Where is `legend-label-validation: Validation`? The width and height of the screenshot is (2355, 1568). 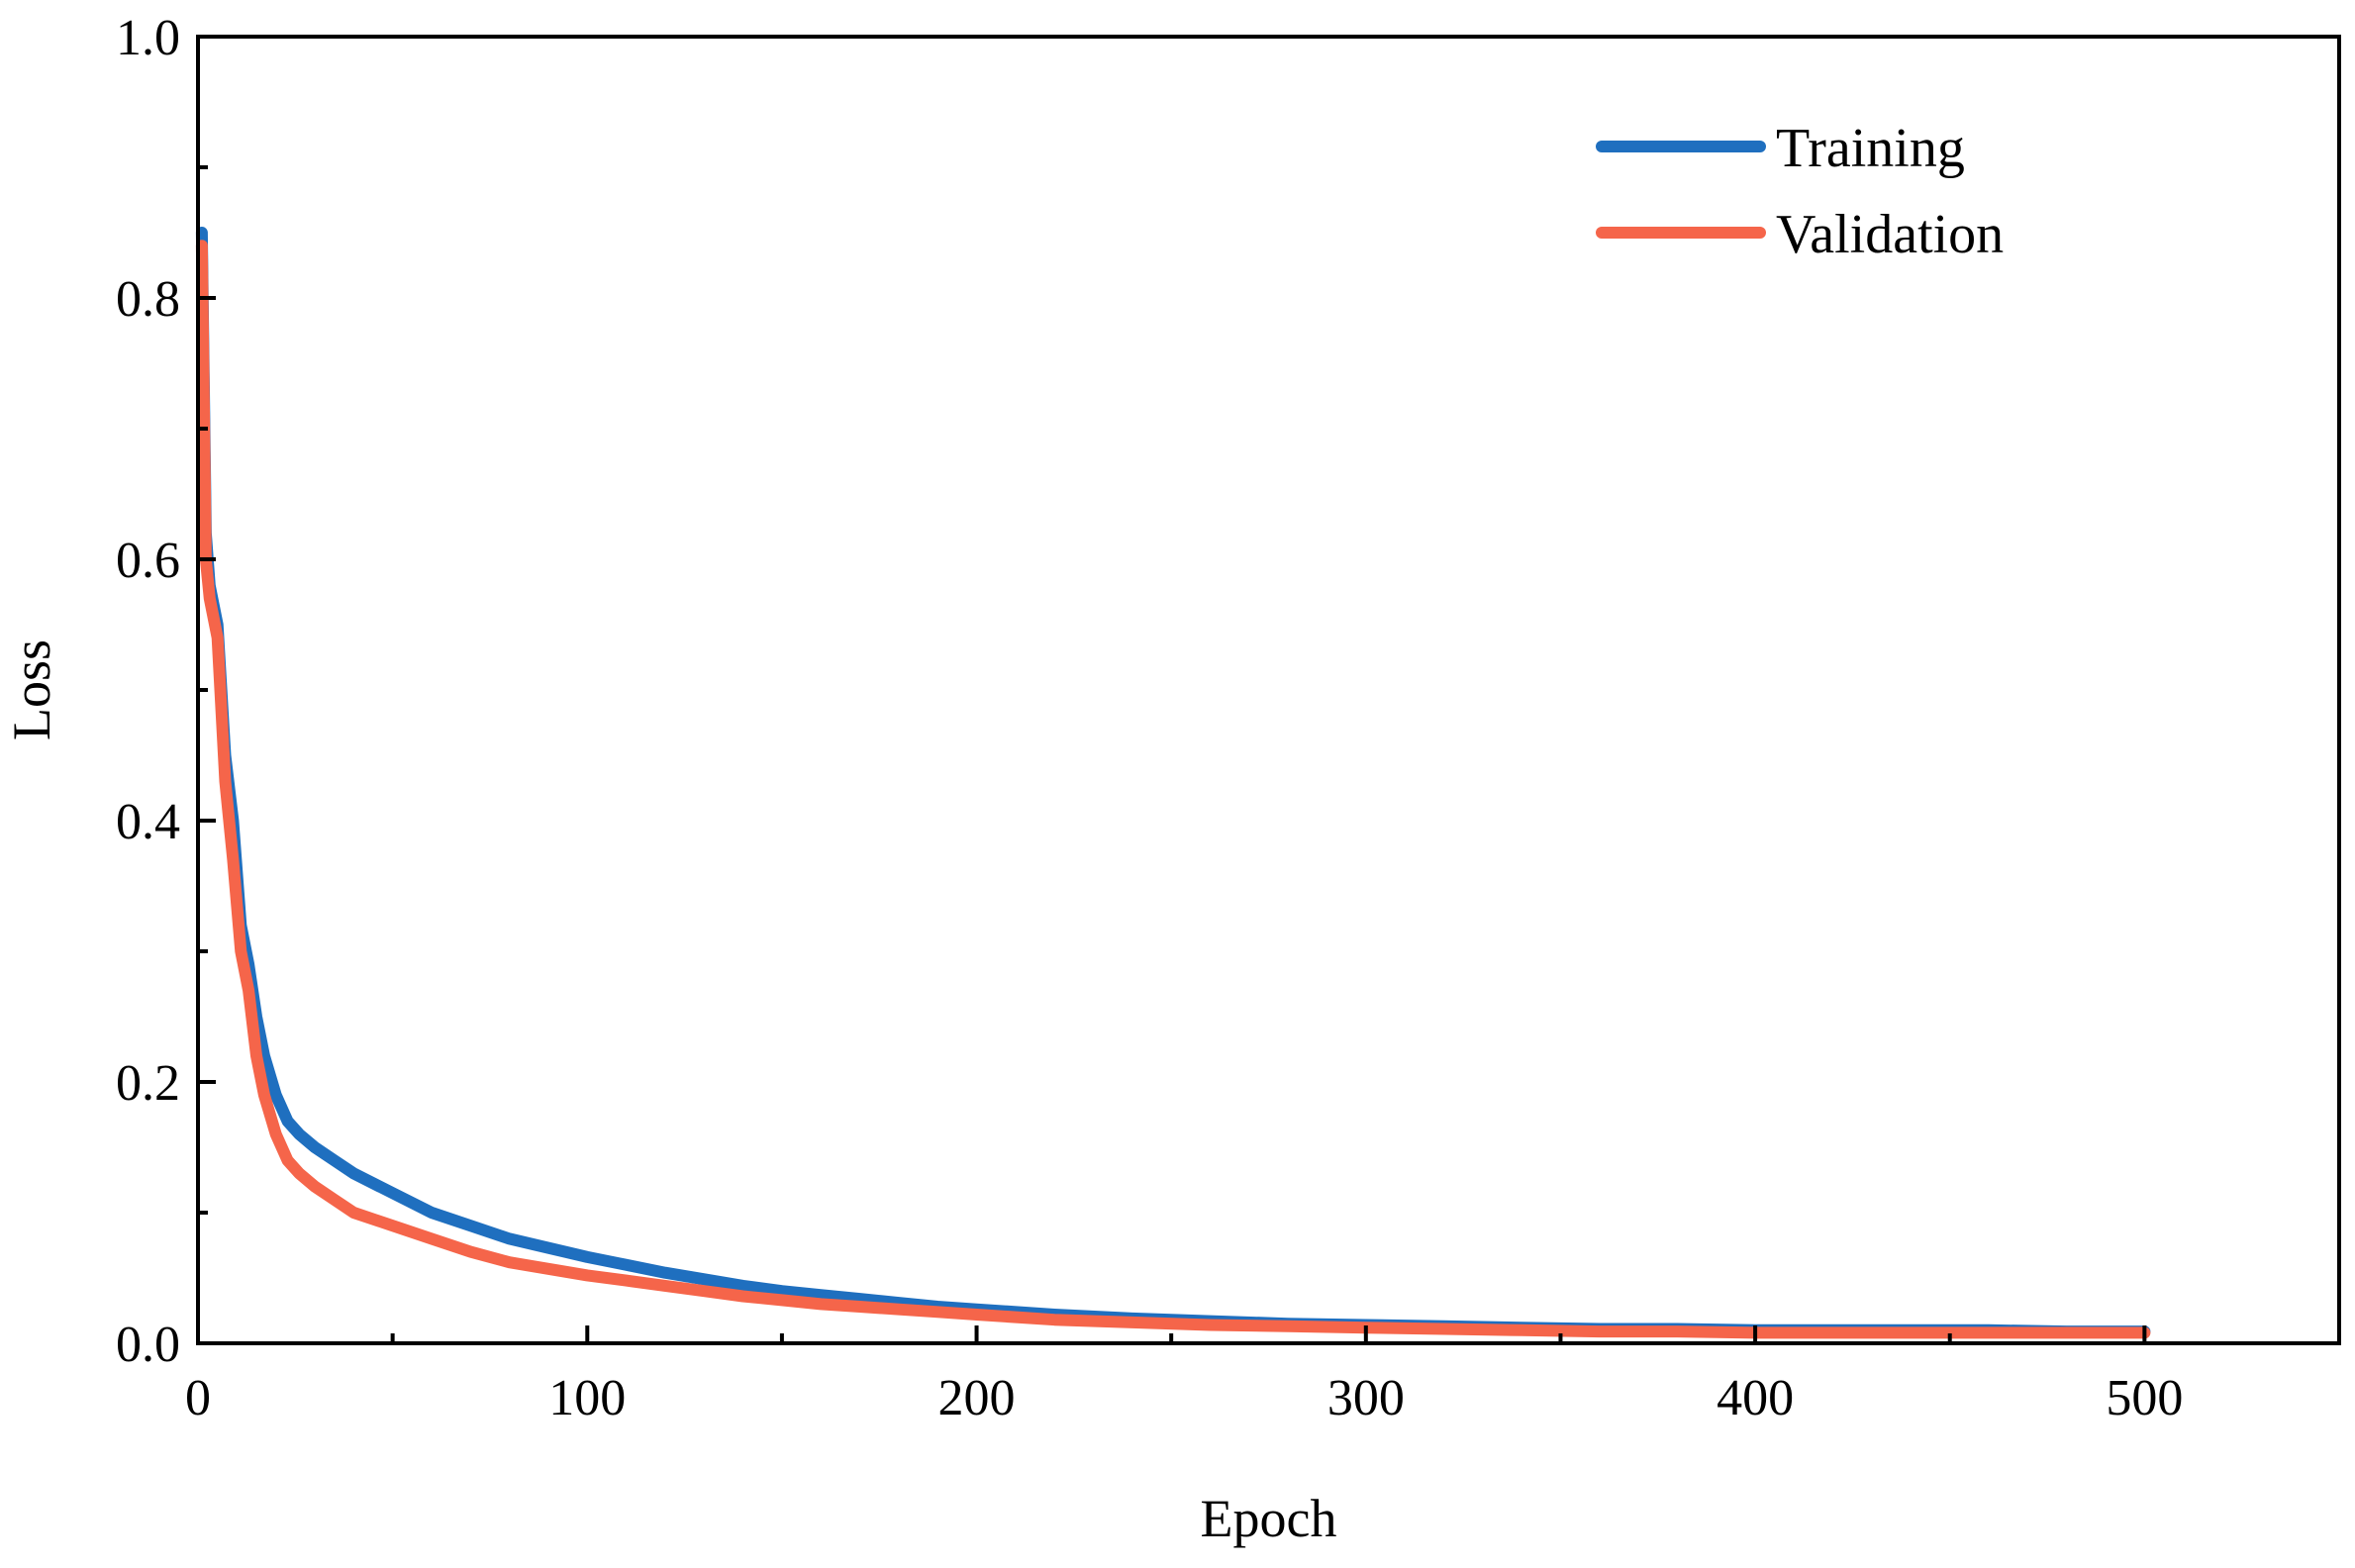
legend-label-validation: Validation is located at coordinates (1890, 234).